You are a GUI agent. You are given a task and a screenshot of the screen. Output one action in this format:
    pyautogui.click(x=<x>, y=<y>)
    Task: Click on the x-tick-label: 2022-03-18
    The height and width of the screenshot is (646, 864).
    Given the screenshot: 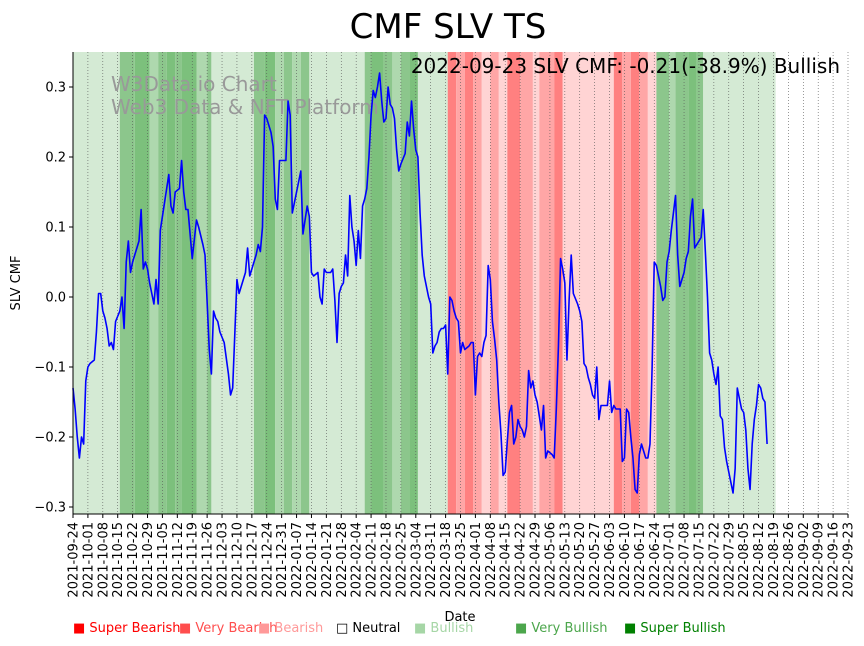 What is the action you would take?
    pyautogui.click(x=446, y=560)
    